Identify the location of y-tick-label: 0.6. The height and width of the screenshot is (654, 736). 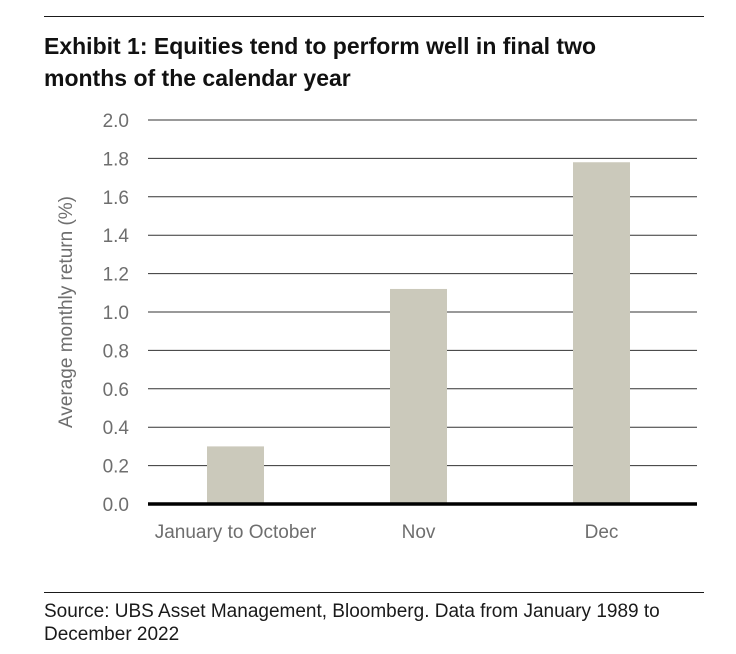
(116, 390).